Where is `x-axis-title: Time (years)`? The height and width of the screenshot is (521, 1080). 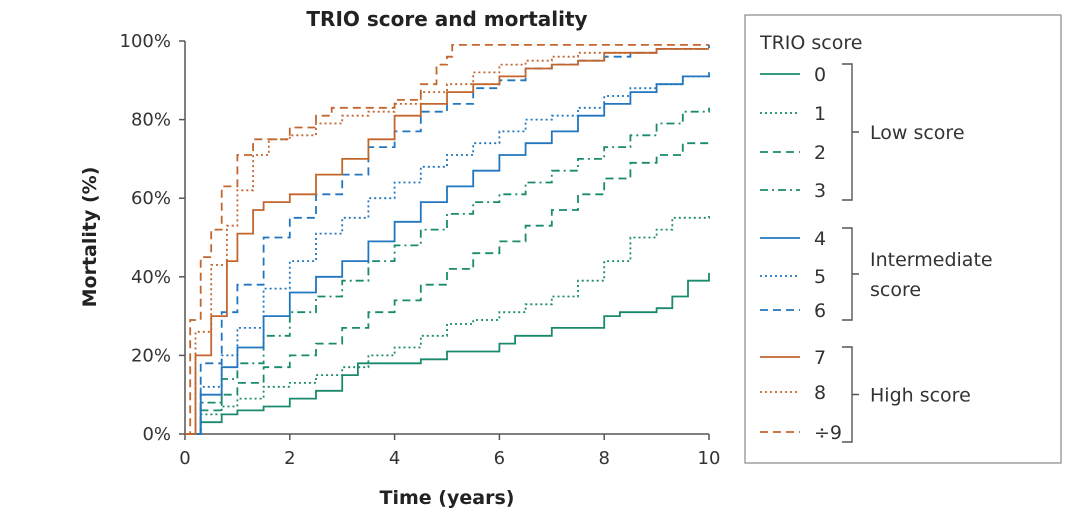
x-axis-title: Time (years) is located at coordinates (447, 498).